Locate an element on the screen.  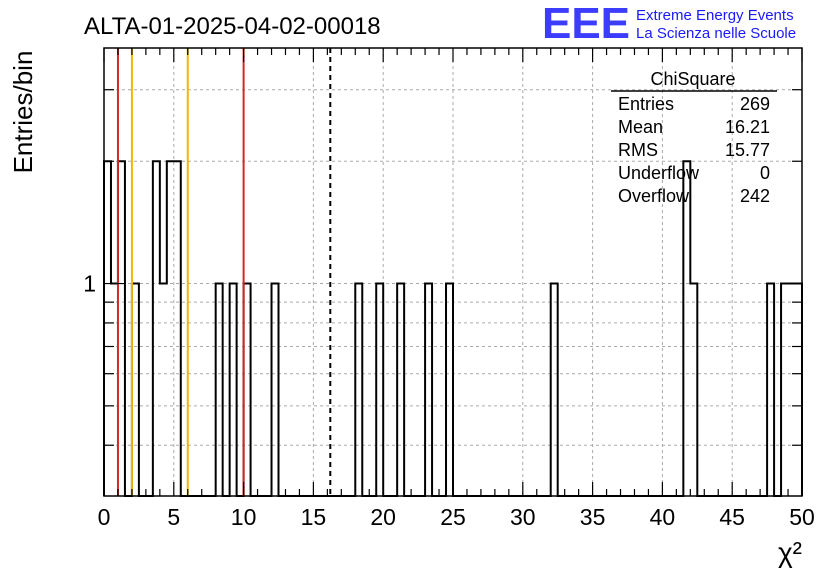
stats-underflow-value: 0 is located at coordinates (765, 173).